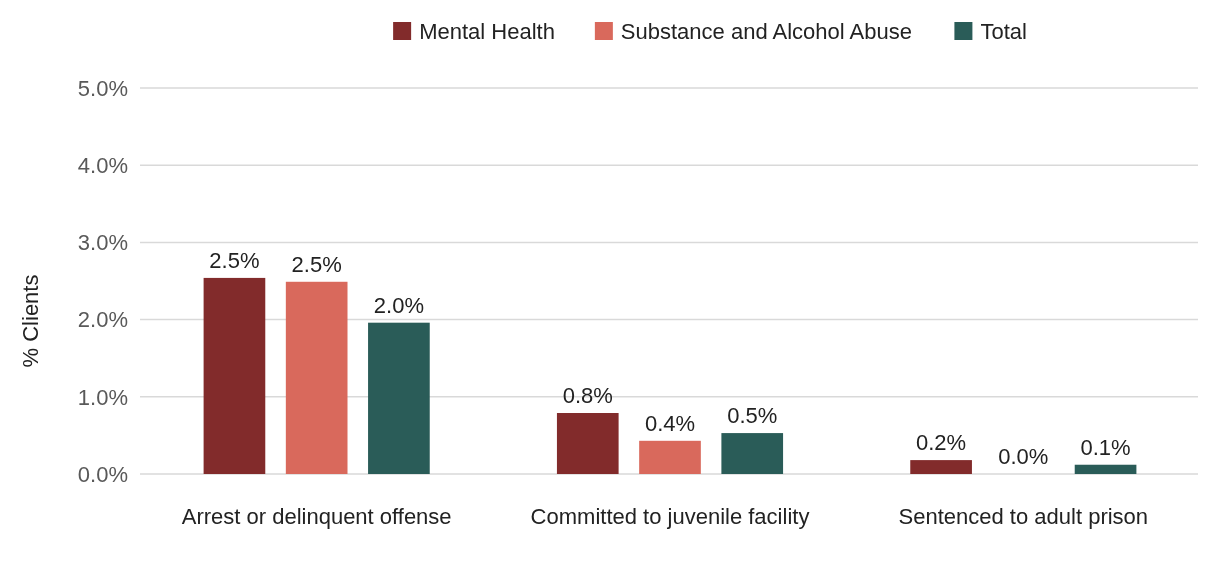  Describe the element at coordinates (1105, 447) in the screenshot. I see `data-label: 0.1%` at that location.